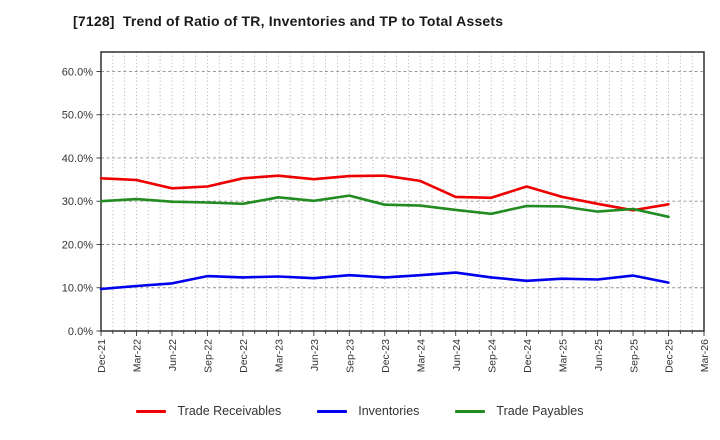 Image resolution: width=720 pixels, height=440 pixels. What do you see at coordinates (173, 355) in the screenshot?
I see `x-tick-label: Jun-22` at bounding box center [173, 355].